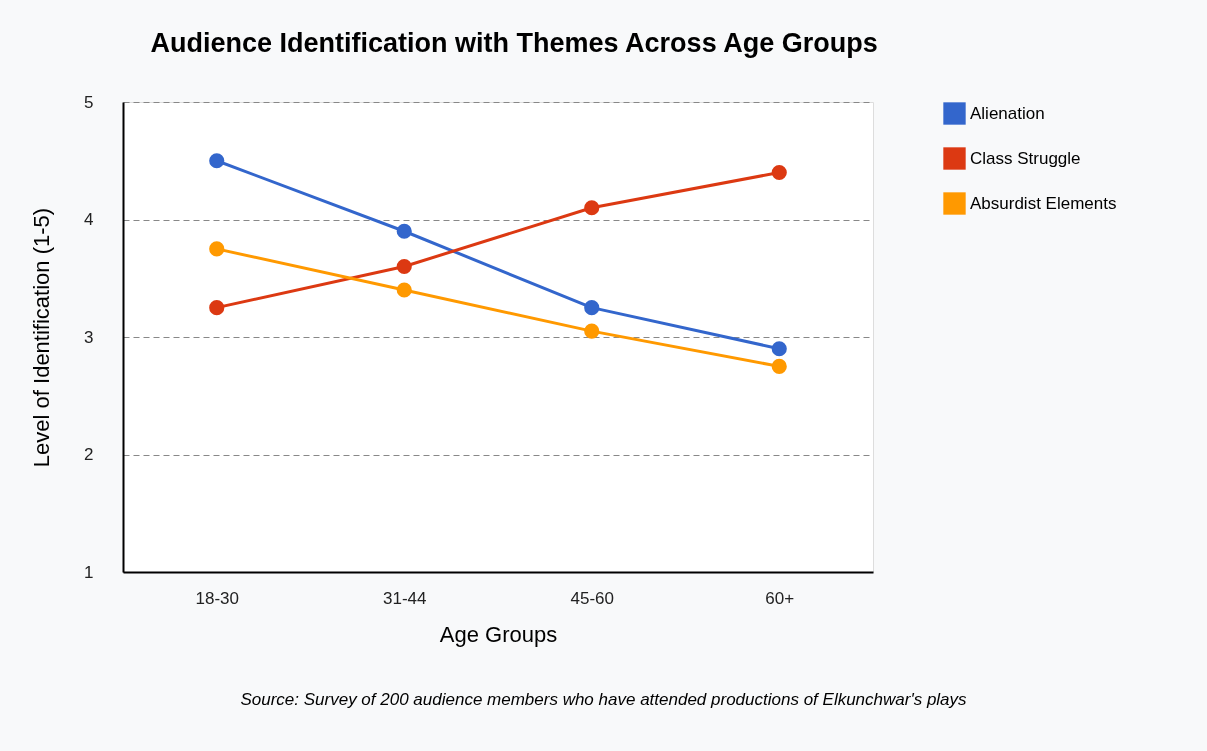 Image resolution: width=1207 pixels, height=751 pixels. I want to click on y-tick-label: 4, so click(89, 219).